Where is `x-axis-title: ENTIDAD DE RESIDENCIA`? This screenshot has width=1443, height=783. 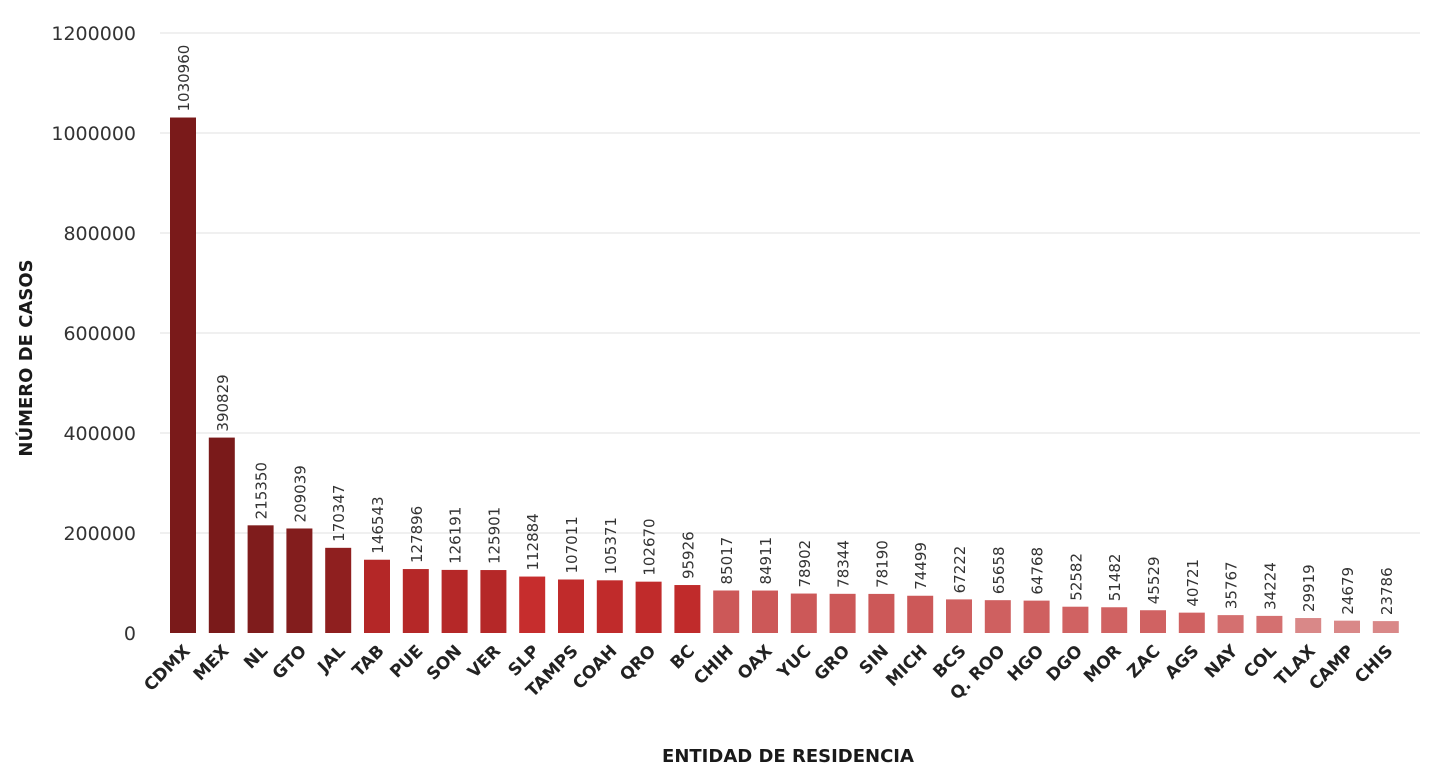 x-axis-title: ENTIDAD DE RESIDENCIA is located at coordinates (788, 756).